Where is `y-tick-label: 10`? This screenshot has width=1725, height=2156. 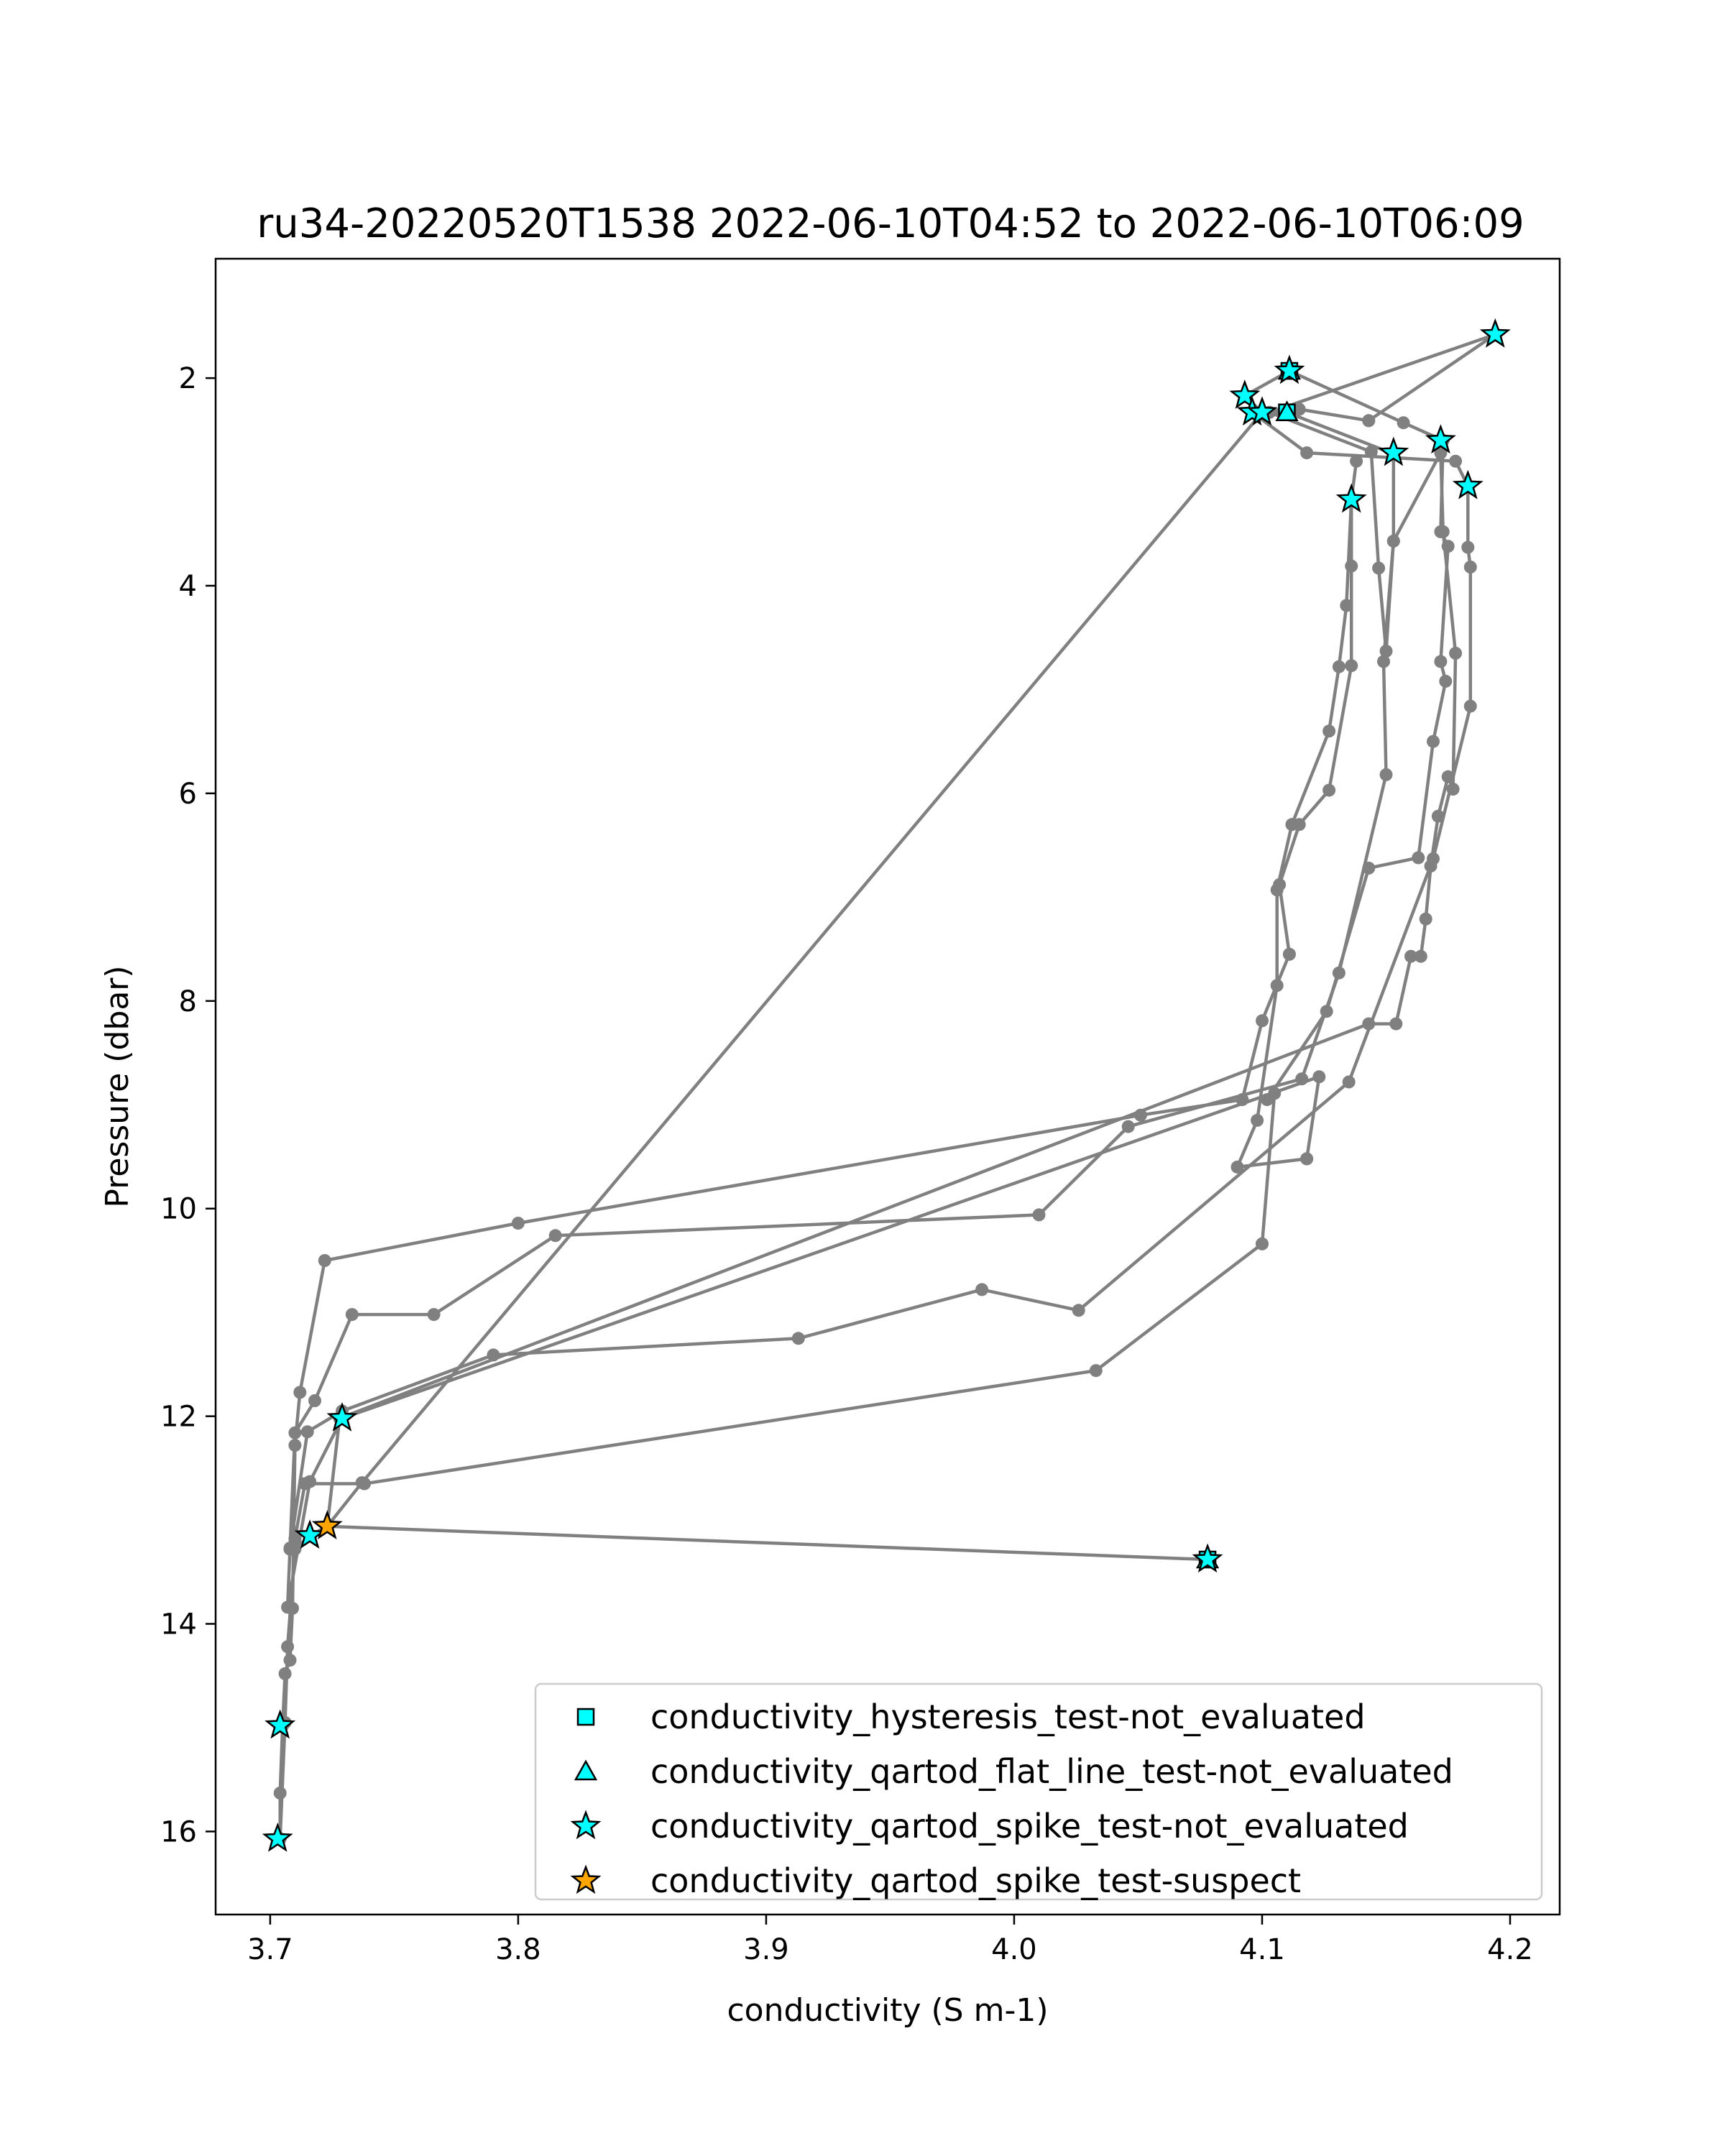
y-tick-label: 10 is located at coordinates (178, 1209).